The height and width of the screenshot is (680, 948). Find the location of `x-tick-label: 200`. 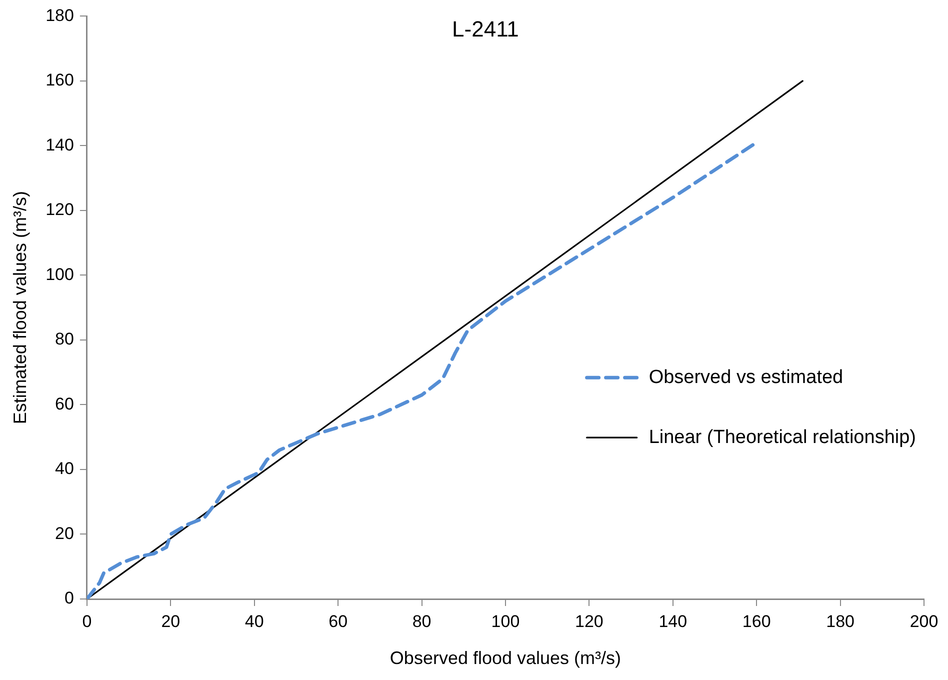

x-tick-label: 200 is located at coordinates (924, 621).